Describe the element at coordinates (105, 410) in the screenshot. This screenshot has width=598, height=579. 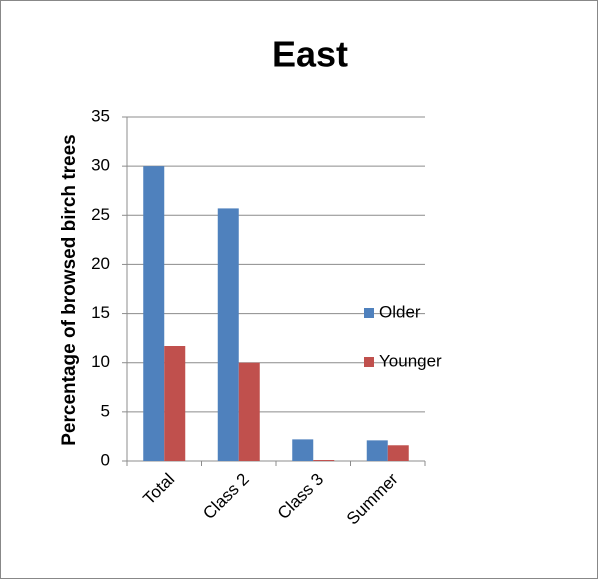
I see `y-tick-label: 5` at that location.